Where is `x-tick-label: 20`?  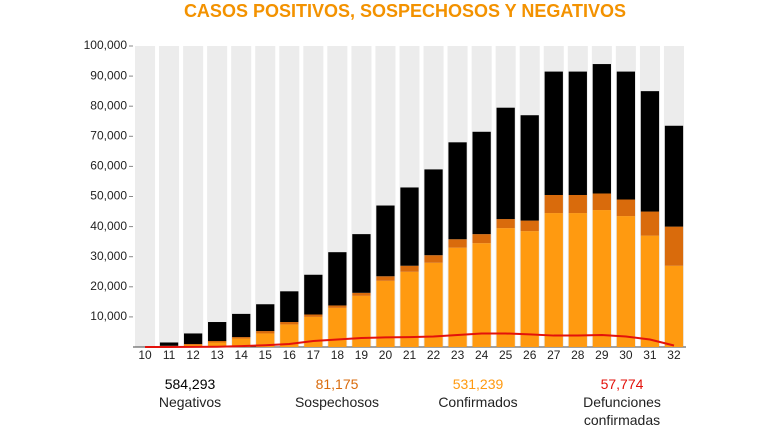 x-tick-label: 20 is located at coordinates (386, 355).